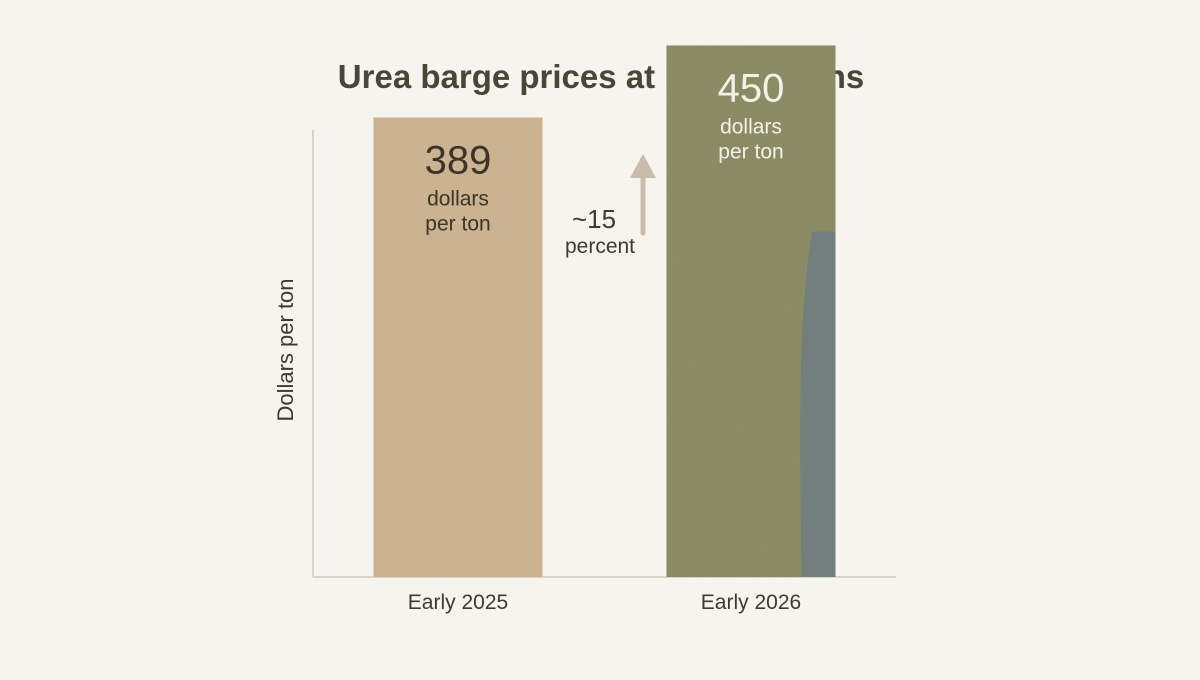  I want to click on bar-unit-label-1-line2: per ton, so click(457, 223).